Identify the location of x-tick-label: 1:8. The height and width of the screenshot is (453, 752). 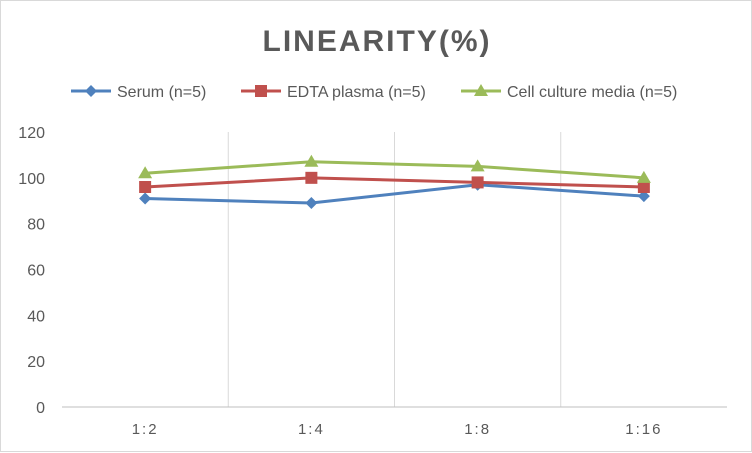
(477, 429).